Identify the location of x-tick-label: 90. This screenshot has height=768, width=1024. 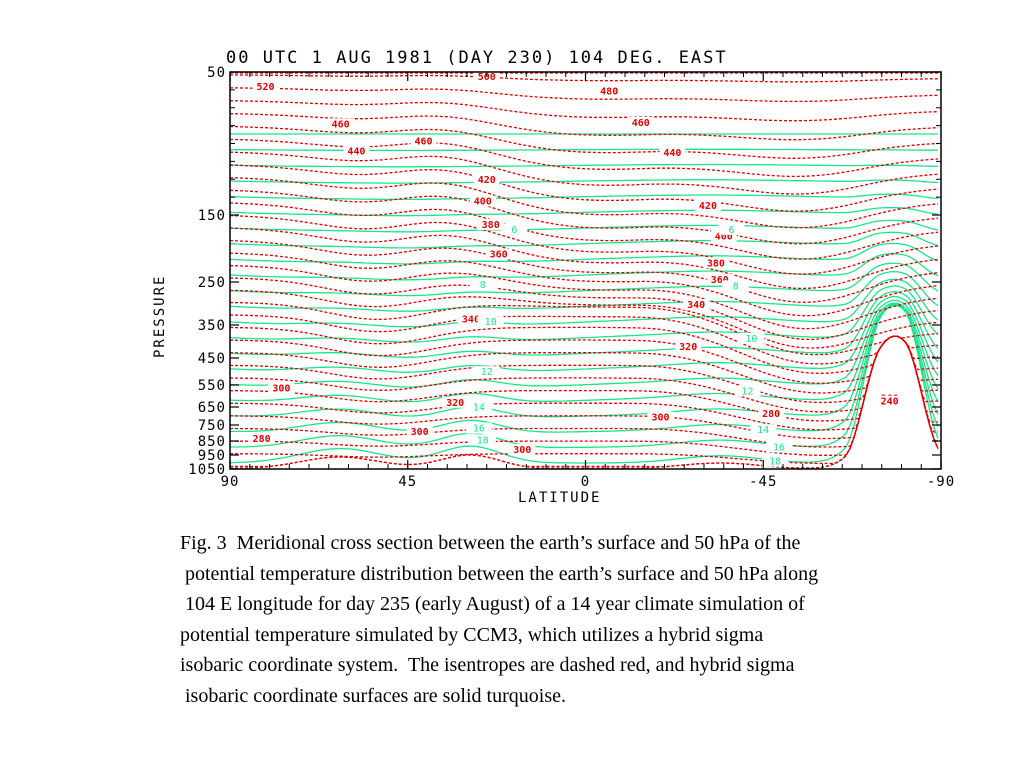
(230, 482).